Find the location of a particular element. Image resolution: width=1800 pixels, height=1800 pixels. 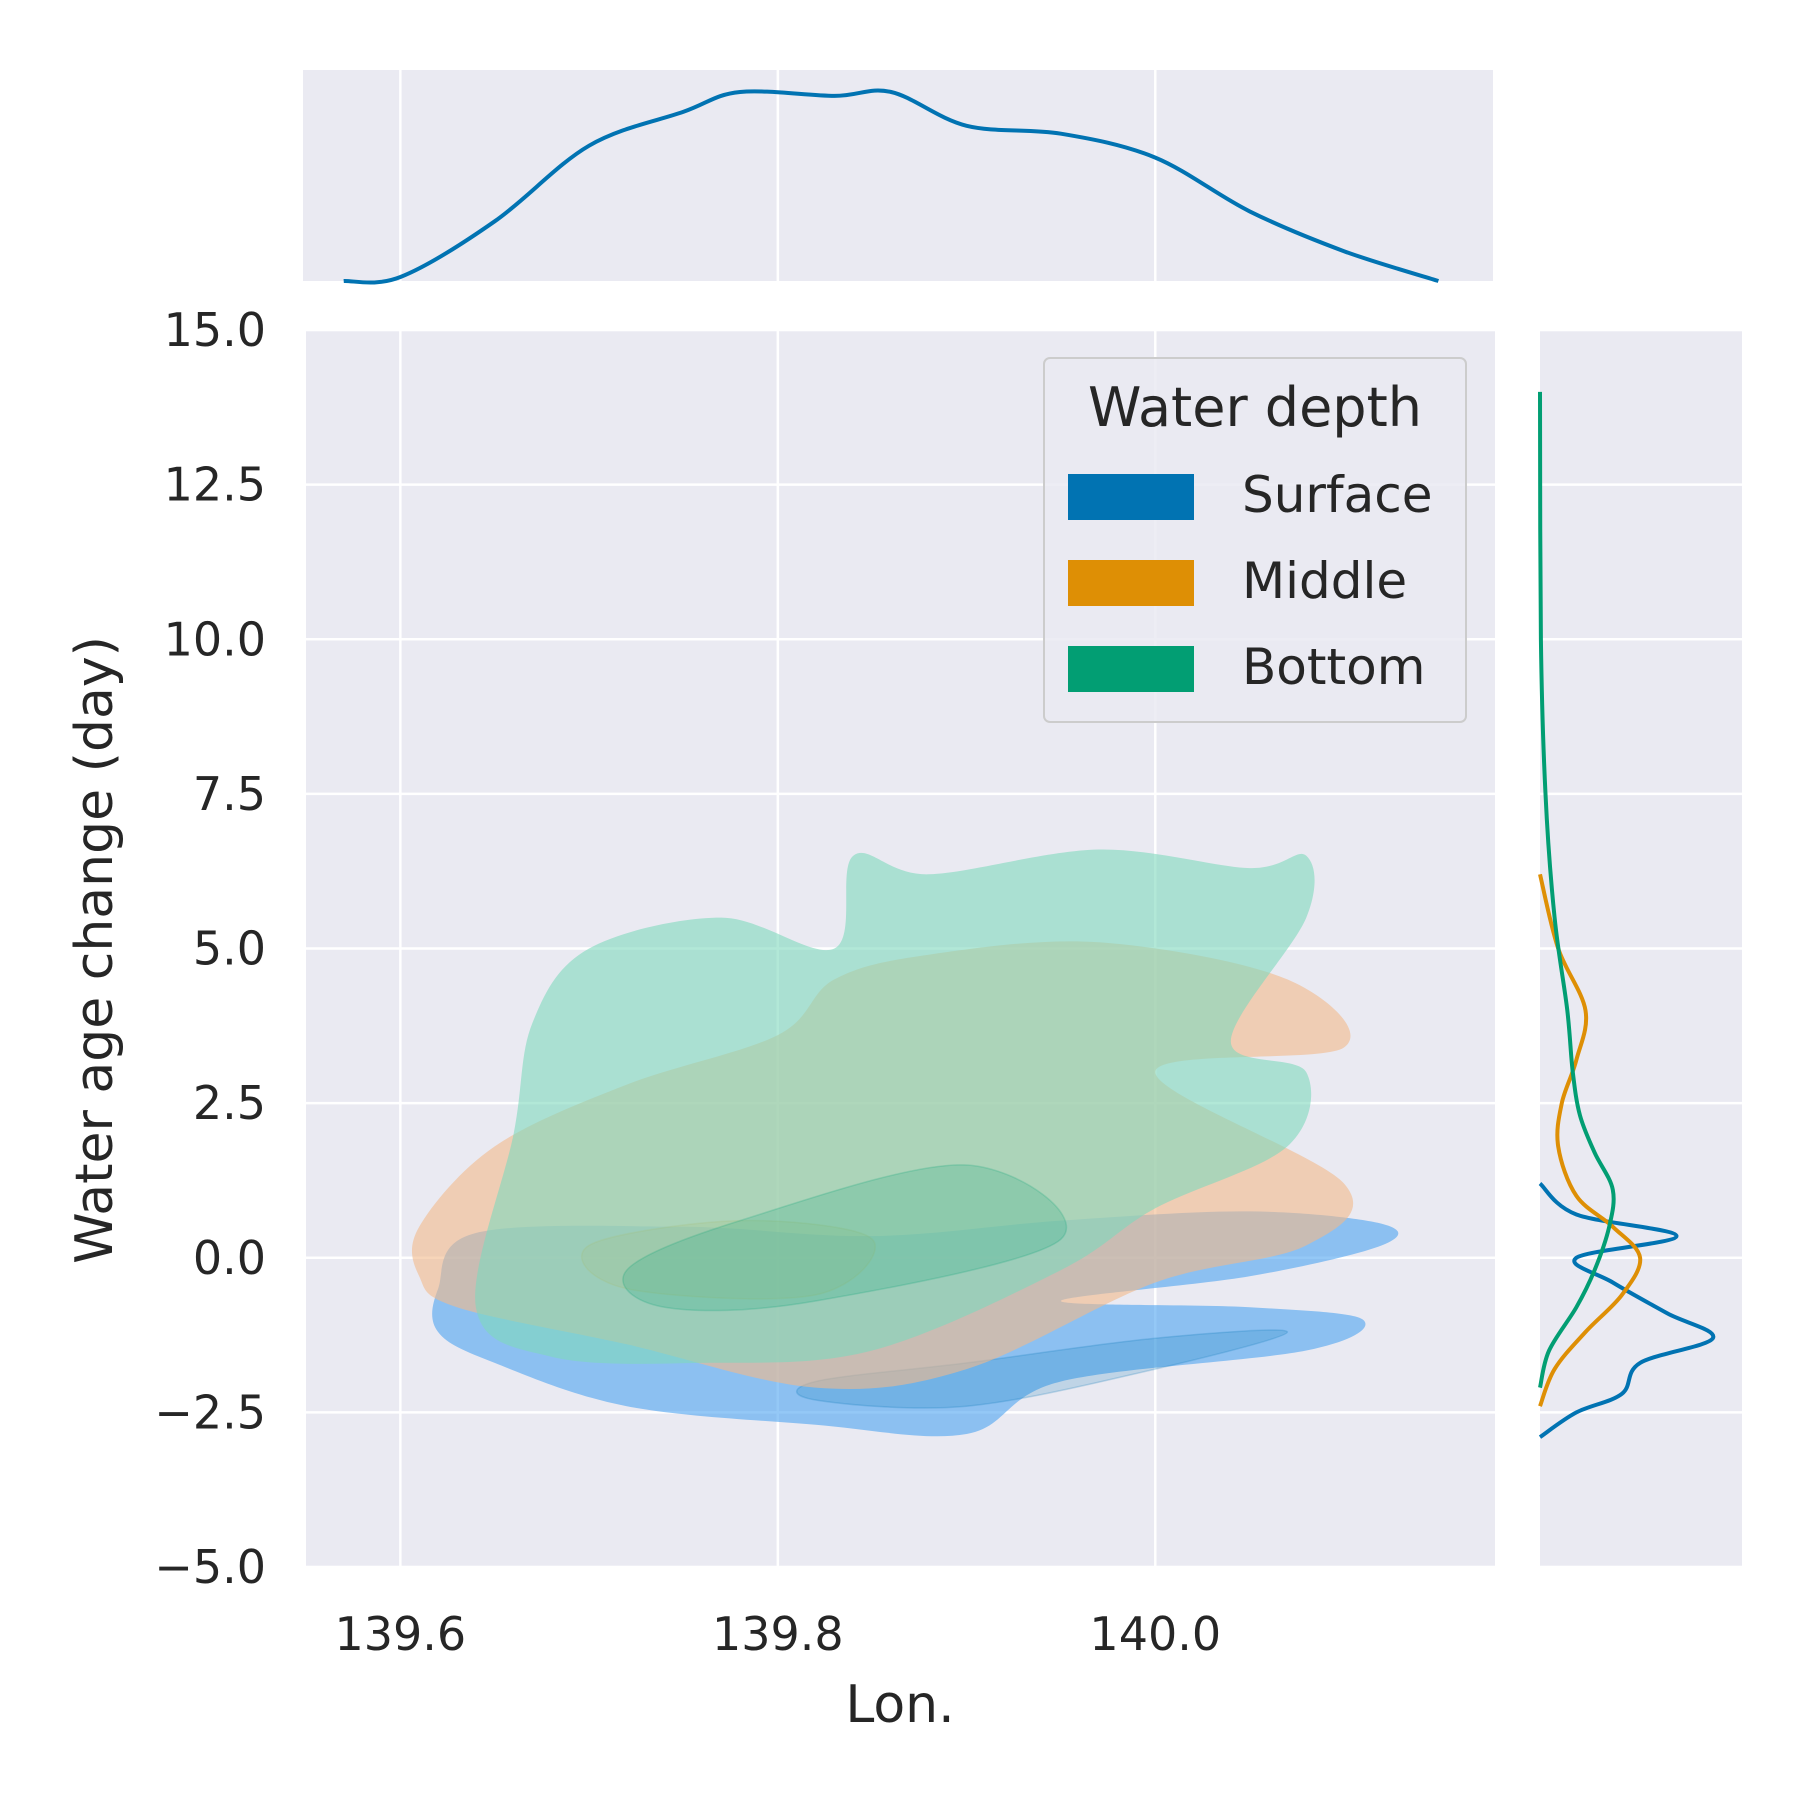

y-tick-label: 10.0 is located at coordinates (215, 639).